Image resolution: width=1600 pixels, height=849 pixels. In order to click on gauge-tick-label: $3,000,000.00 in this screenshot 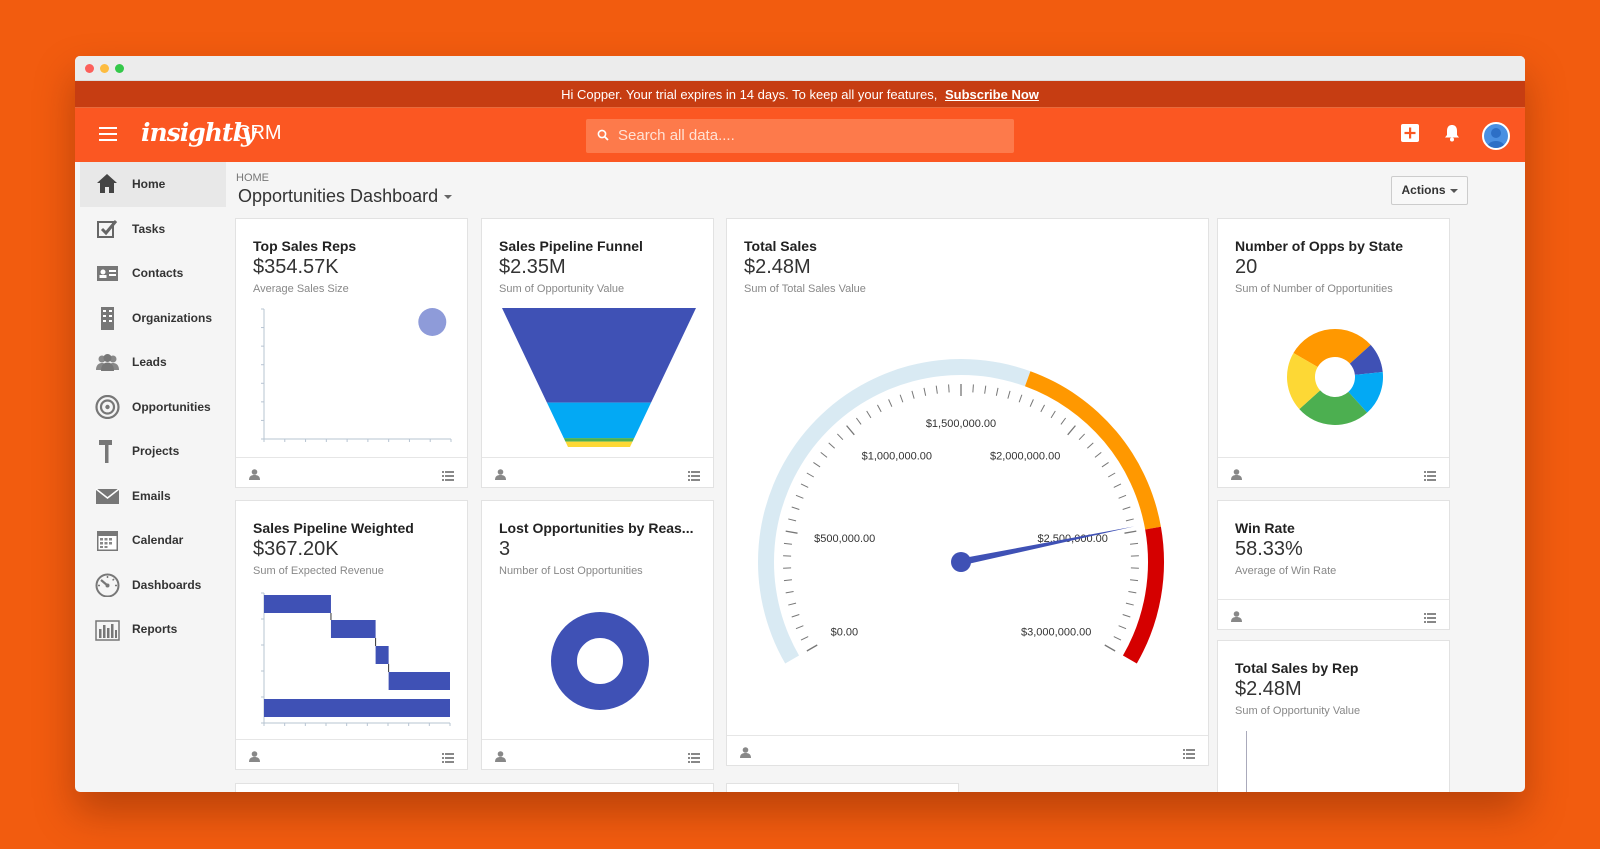, I will do `click(1056, 633)`.